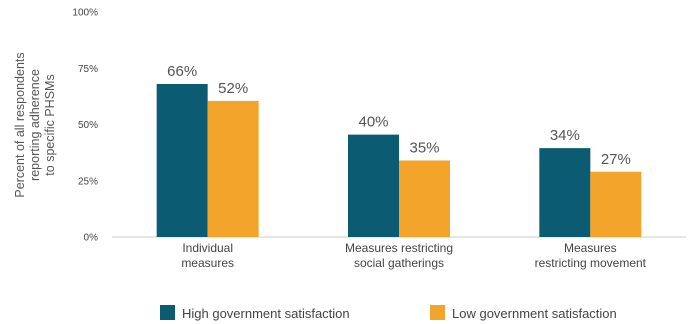  Describe the element at coordinates (88, 69) in the screenshot. I see `y-tick-label: 75%` at that location.